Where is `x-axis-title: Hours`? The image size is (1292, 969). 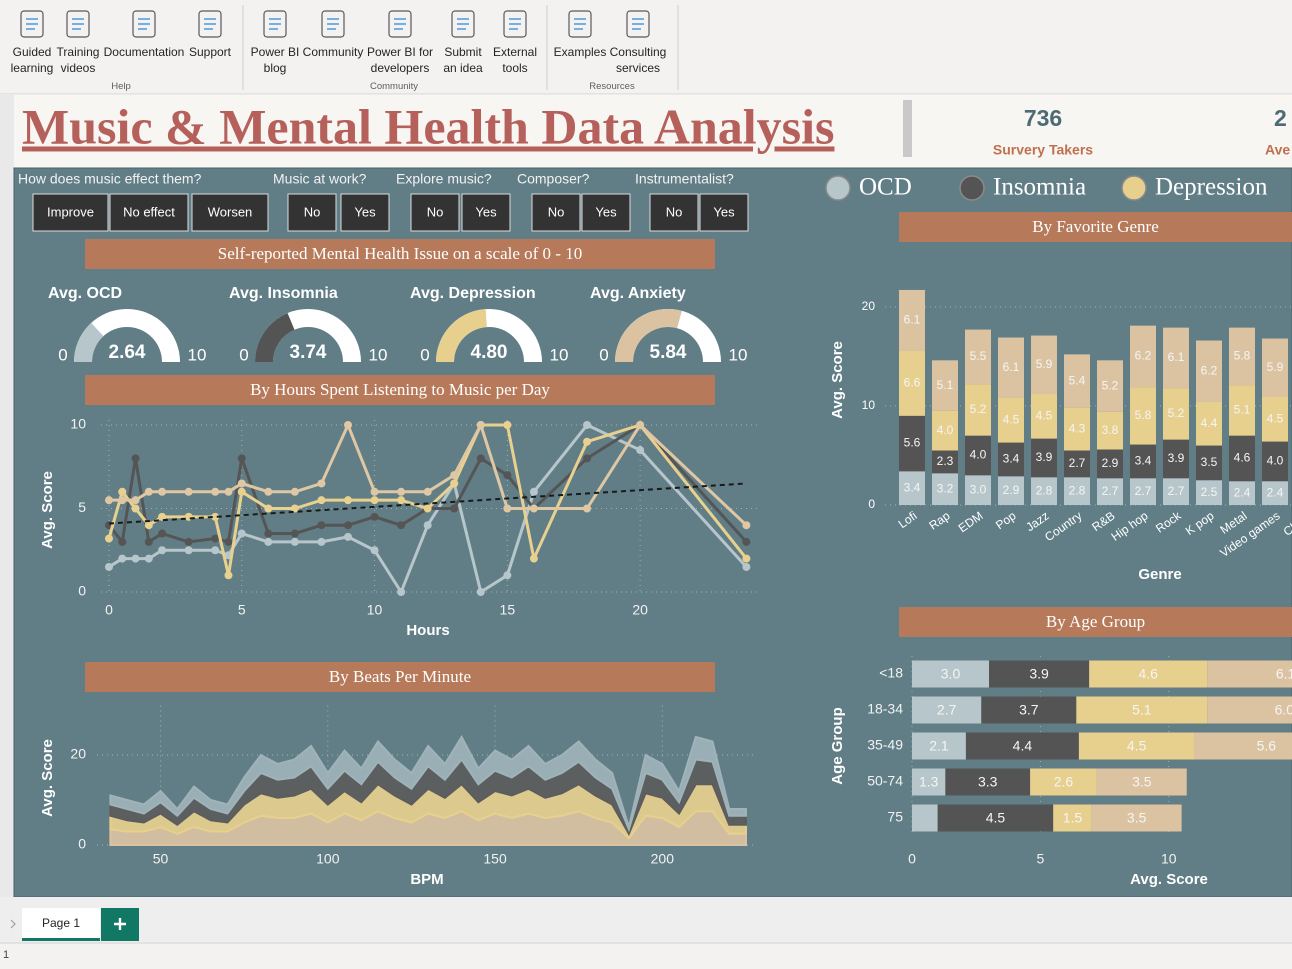 x-axis-title: Hours is located at coordinates (427, 630).